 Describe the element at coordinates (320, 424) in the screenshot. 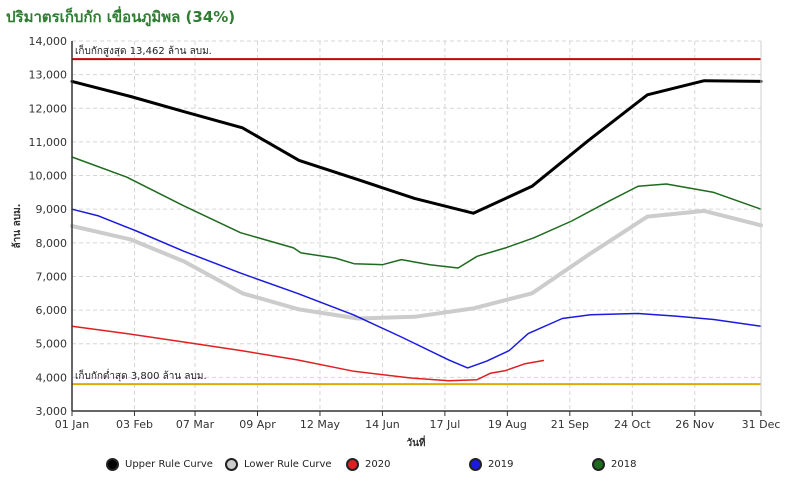

I see `x-tick-label: 12 May` at that location.